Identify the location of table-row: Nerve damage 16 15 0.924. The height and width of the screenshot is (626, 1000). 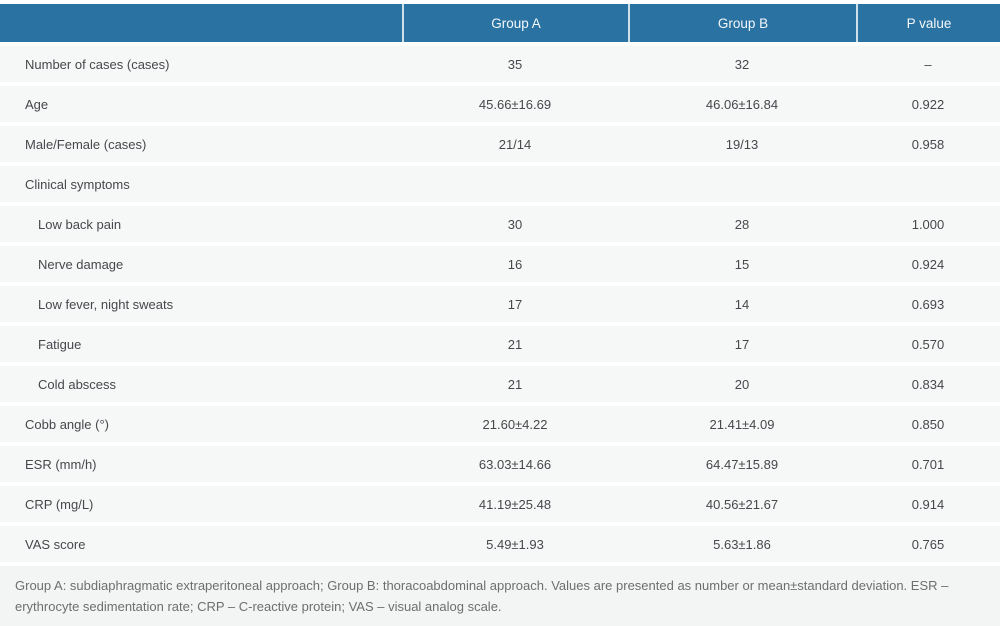
(500, 264).